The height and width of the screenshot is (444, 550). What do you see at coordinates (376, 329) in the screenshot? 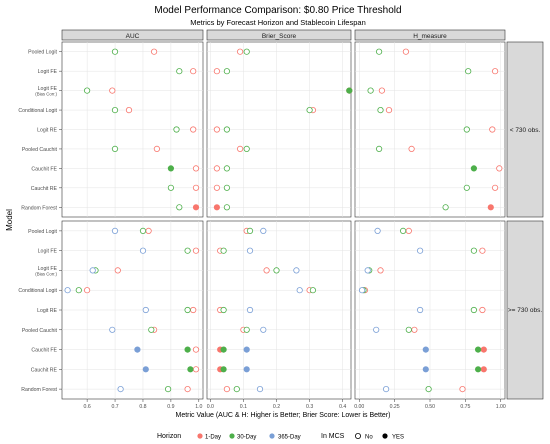
I see `point-h-measure-365-day-pooled-cauchit` at bounding box center [376, 329].